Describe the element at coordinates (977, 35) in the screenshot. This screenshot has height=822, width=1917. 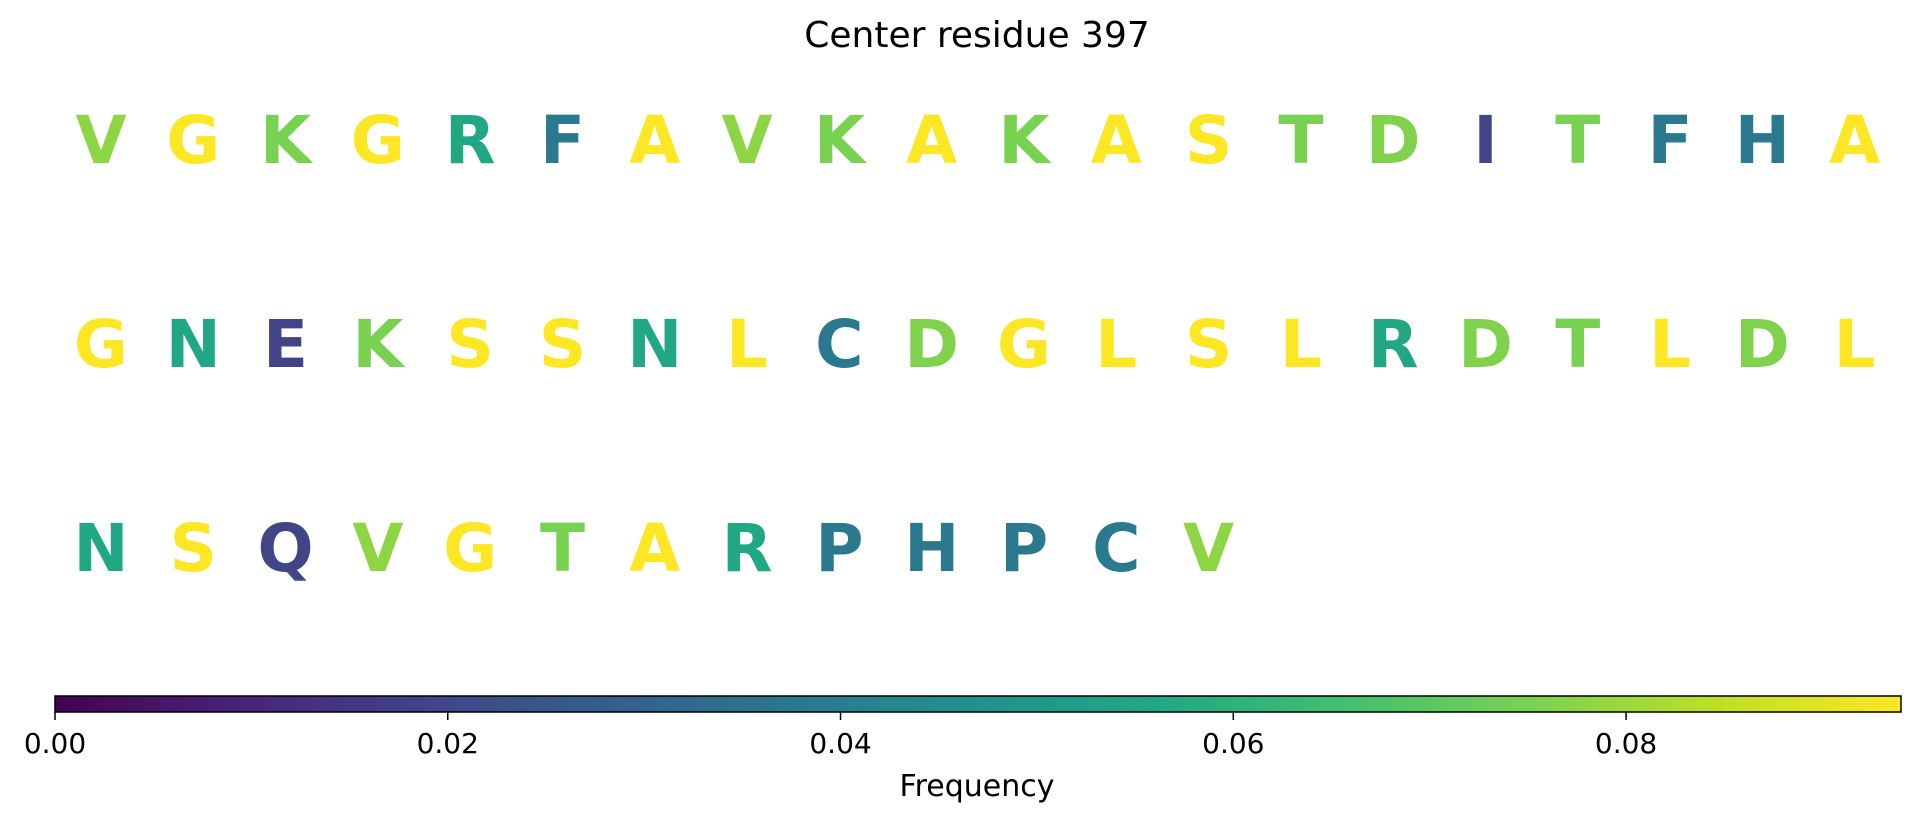
I see `chart-title: Center residue 397` at that location.